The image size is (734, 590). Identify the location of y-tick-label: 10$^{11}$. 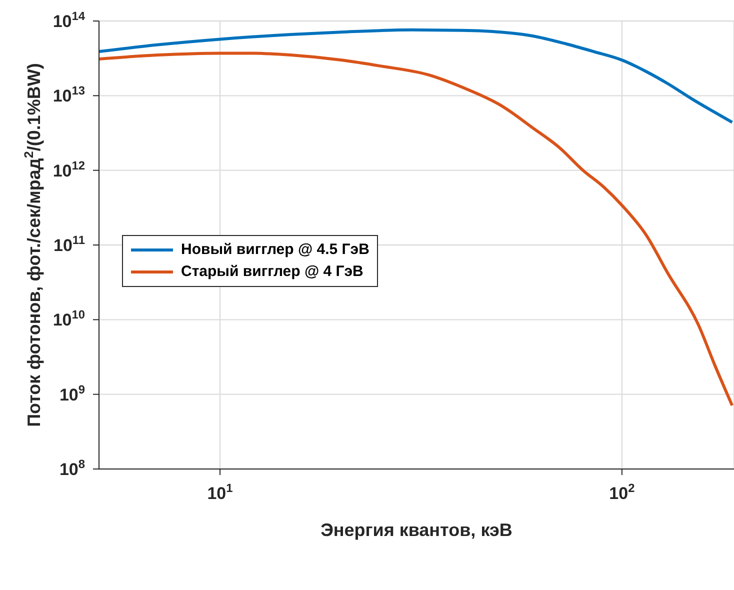
(70, 244).